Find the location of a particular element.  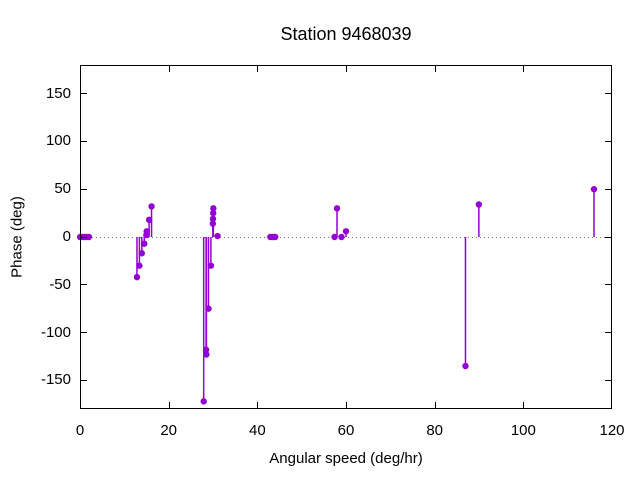

y-tick-label: 150 is located at coordinates (58, 93).